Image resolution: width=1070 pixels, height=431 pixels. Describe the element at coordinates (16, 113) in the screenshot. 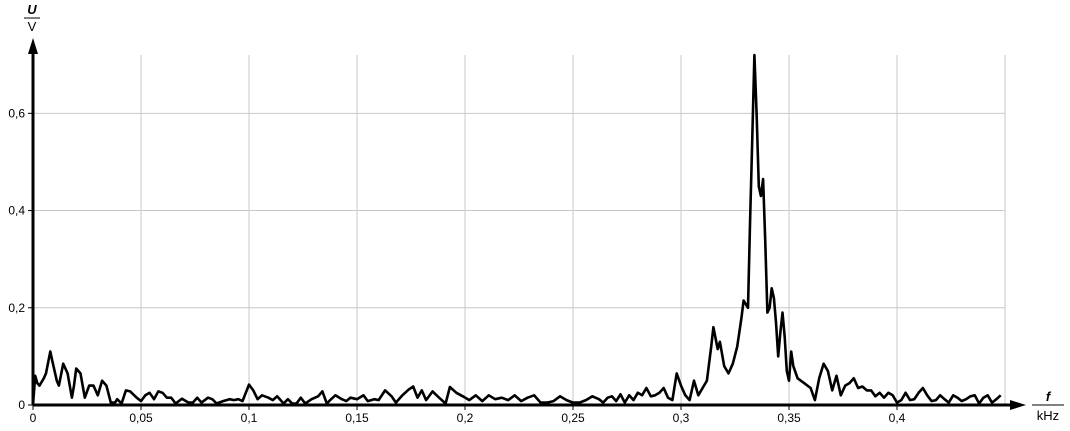

I see `y-tick-label: 0,6` at that location.